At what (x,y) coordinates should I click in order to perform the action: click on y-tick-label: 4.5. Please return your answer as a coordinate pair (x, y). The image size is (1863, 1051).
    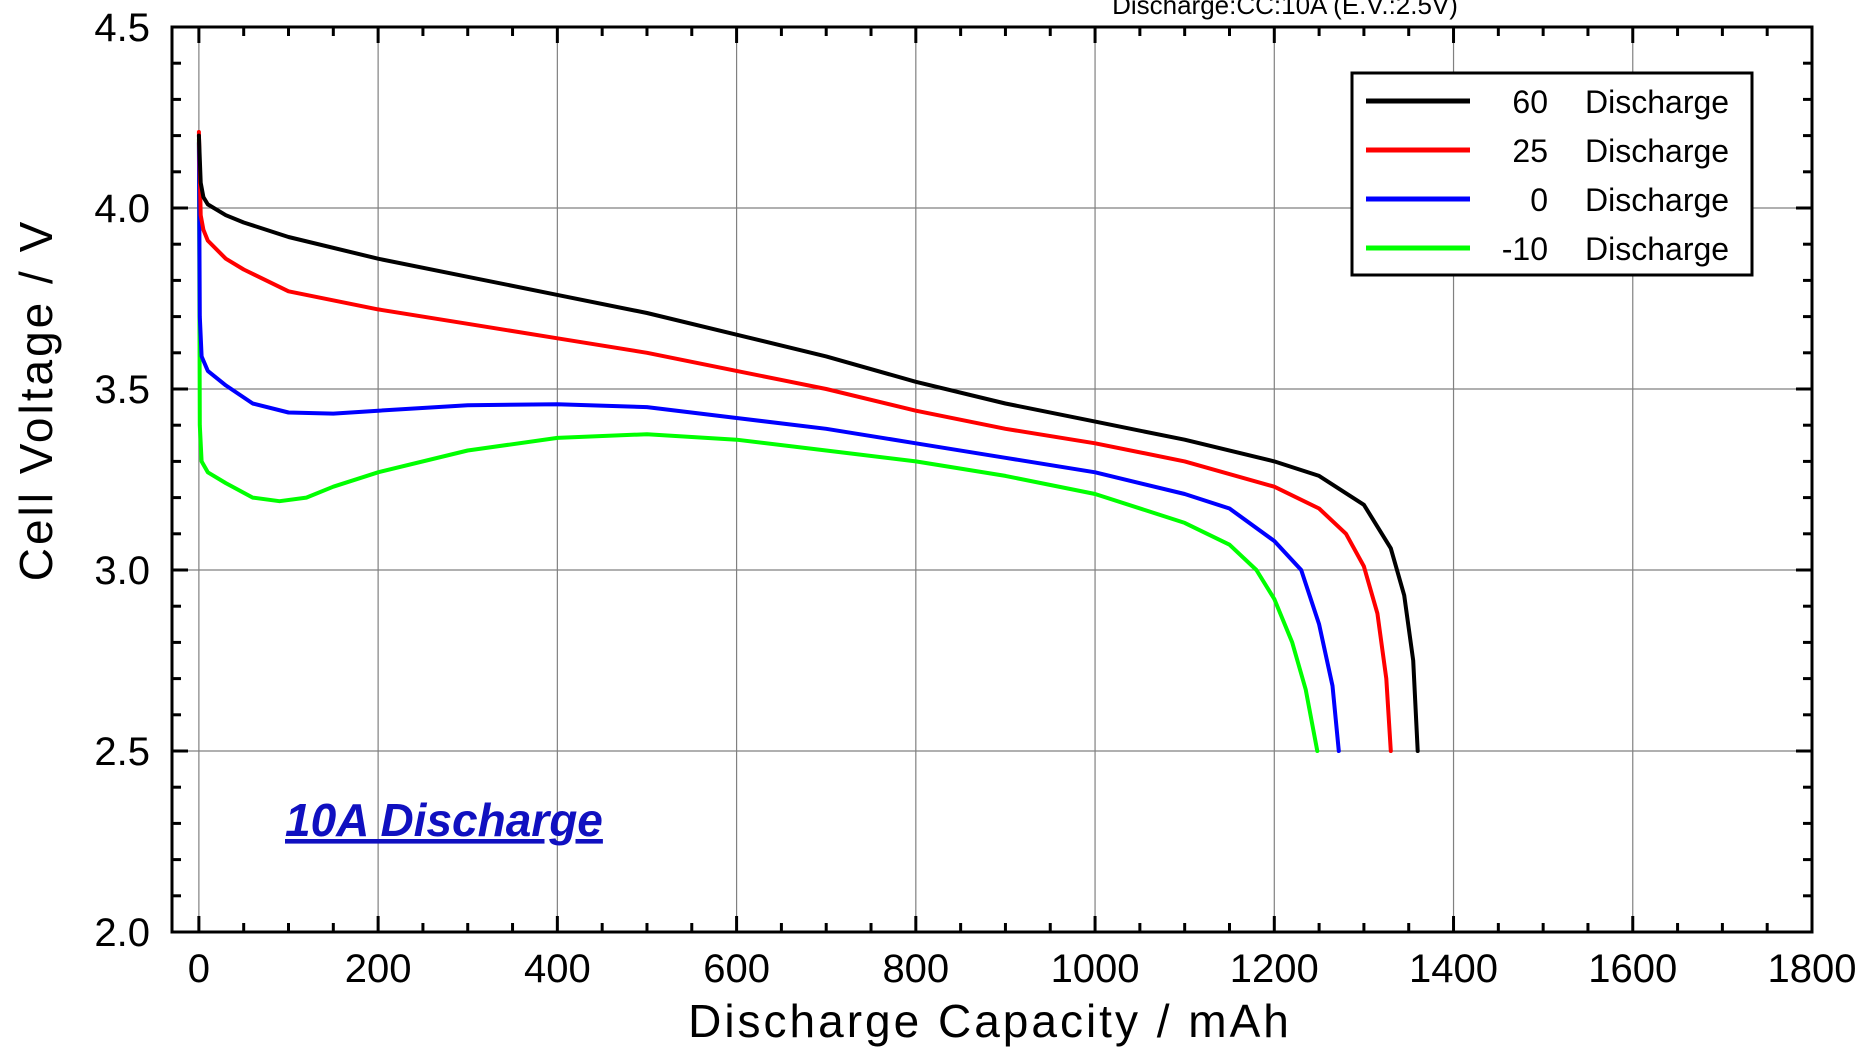
    Looking at the image, I should click on (122, 28).